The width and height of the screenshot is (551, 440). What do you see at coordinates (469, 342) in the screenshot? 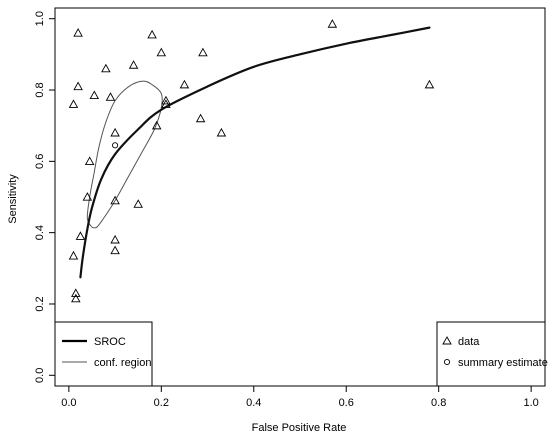
I see `legend-data-label: data` at bounding box center [469, 342].